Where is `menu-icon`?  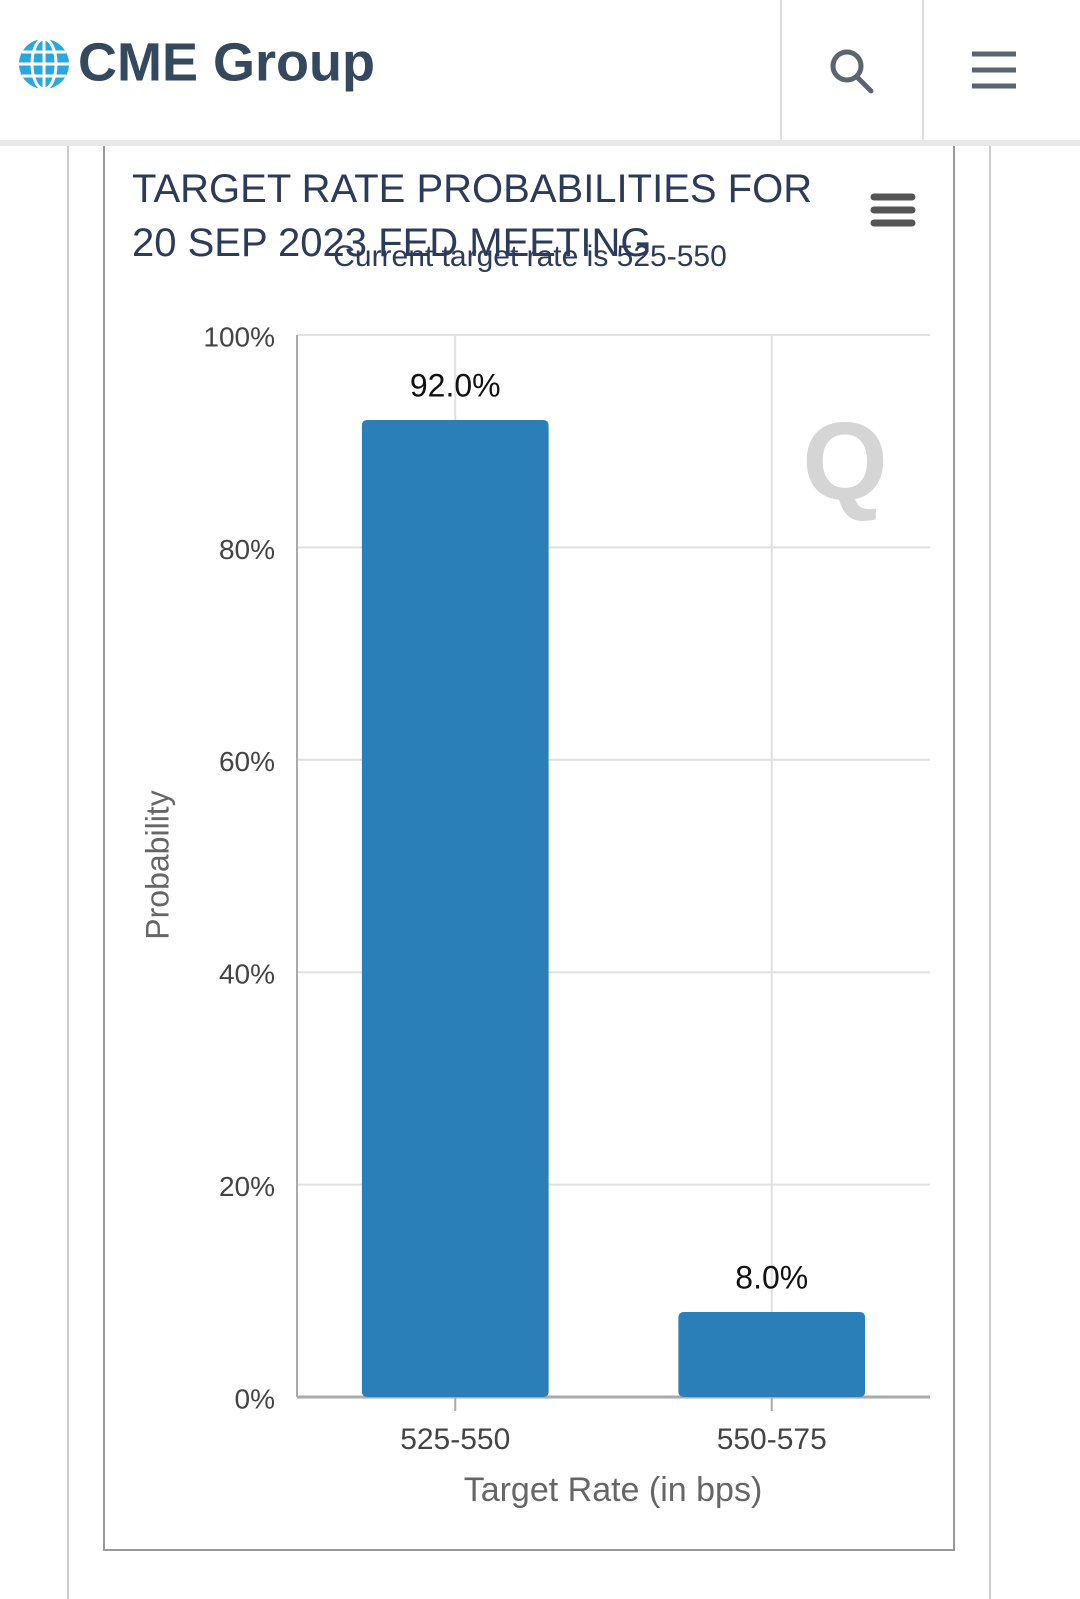 menu-icon is located at coordinates (994, 70).